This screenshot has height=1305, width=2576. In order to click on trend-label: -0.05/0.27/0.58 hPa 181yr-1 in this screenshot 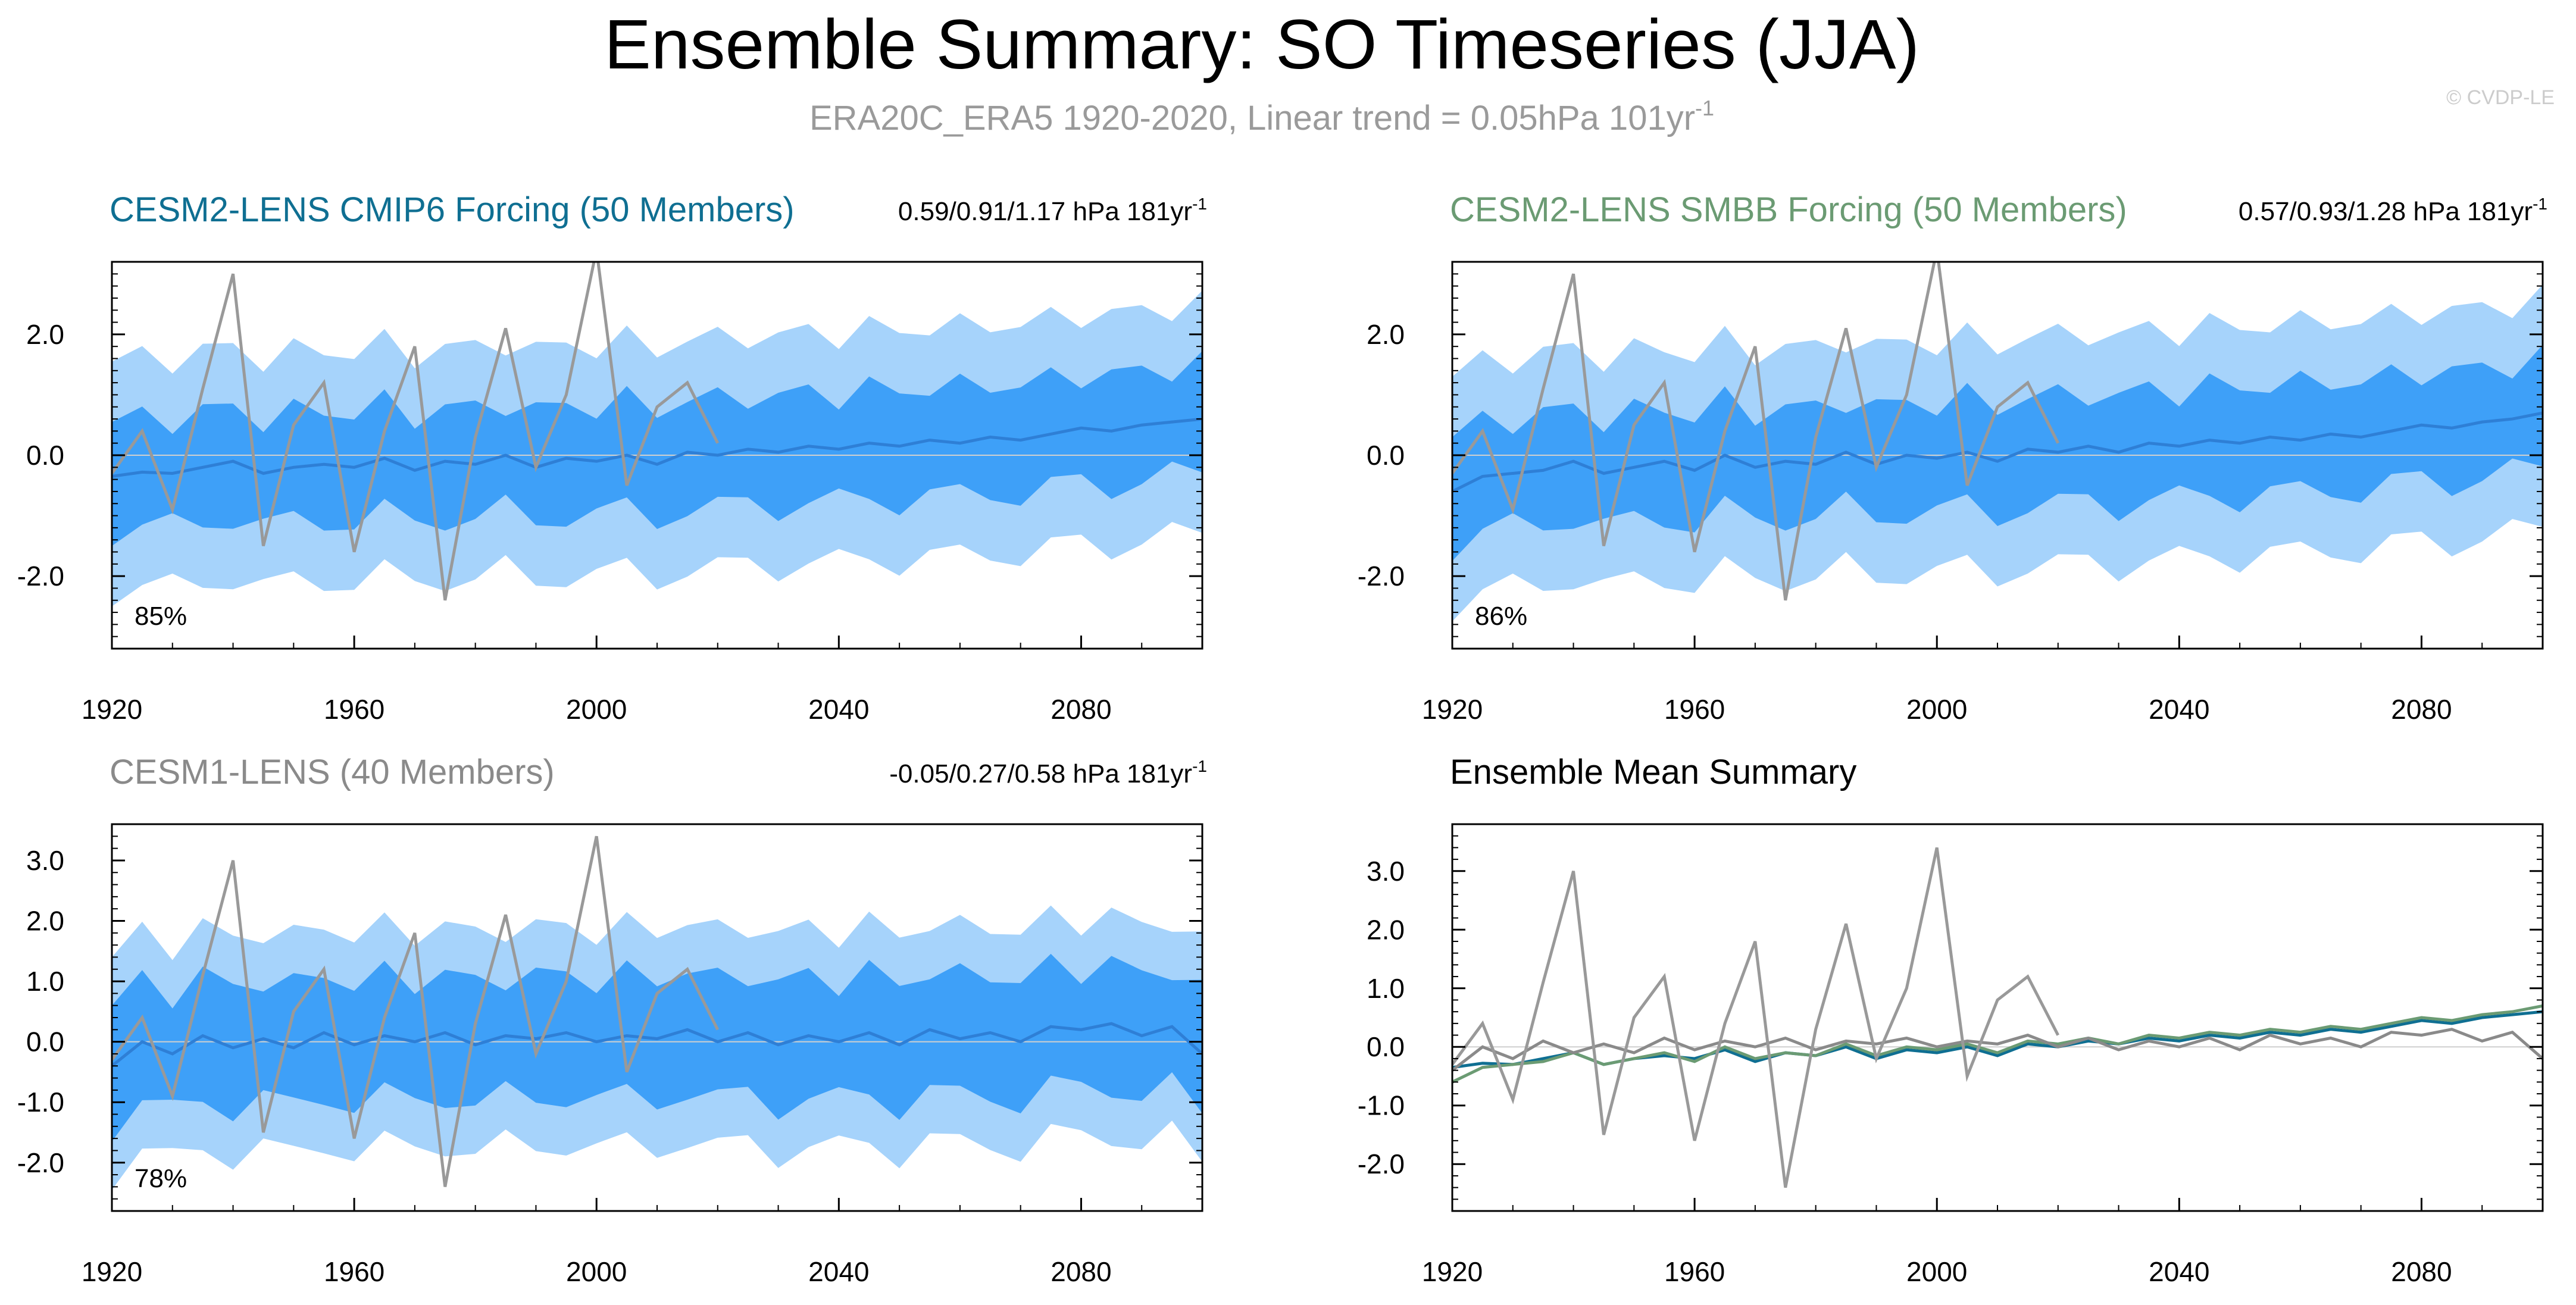, I will do `click(1048, 773)`.